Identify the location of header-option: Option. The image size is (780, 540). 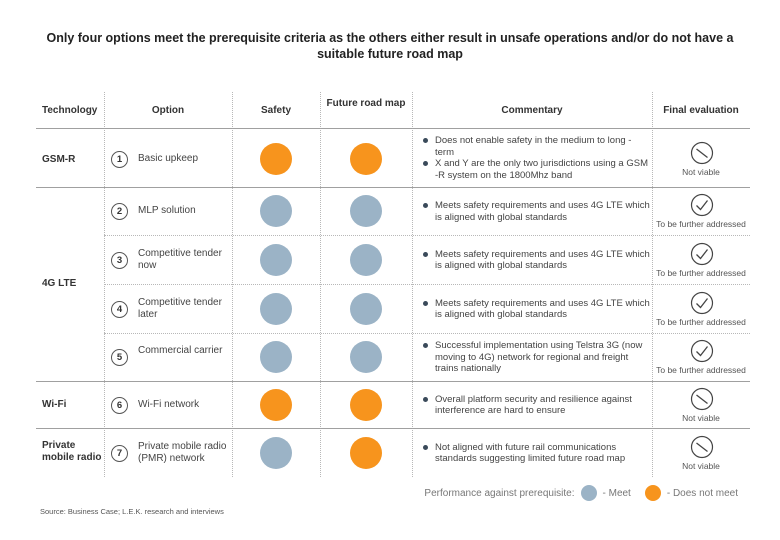
(168, 110).